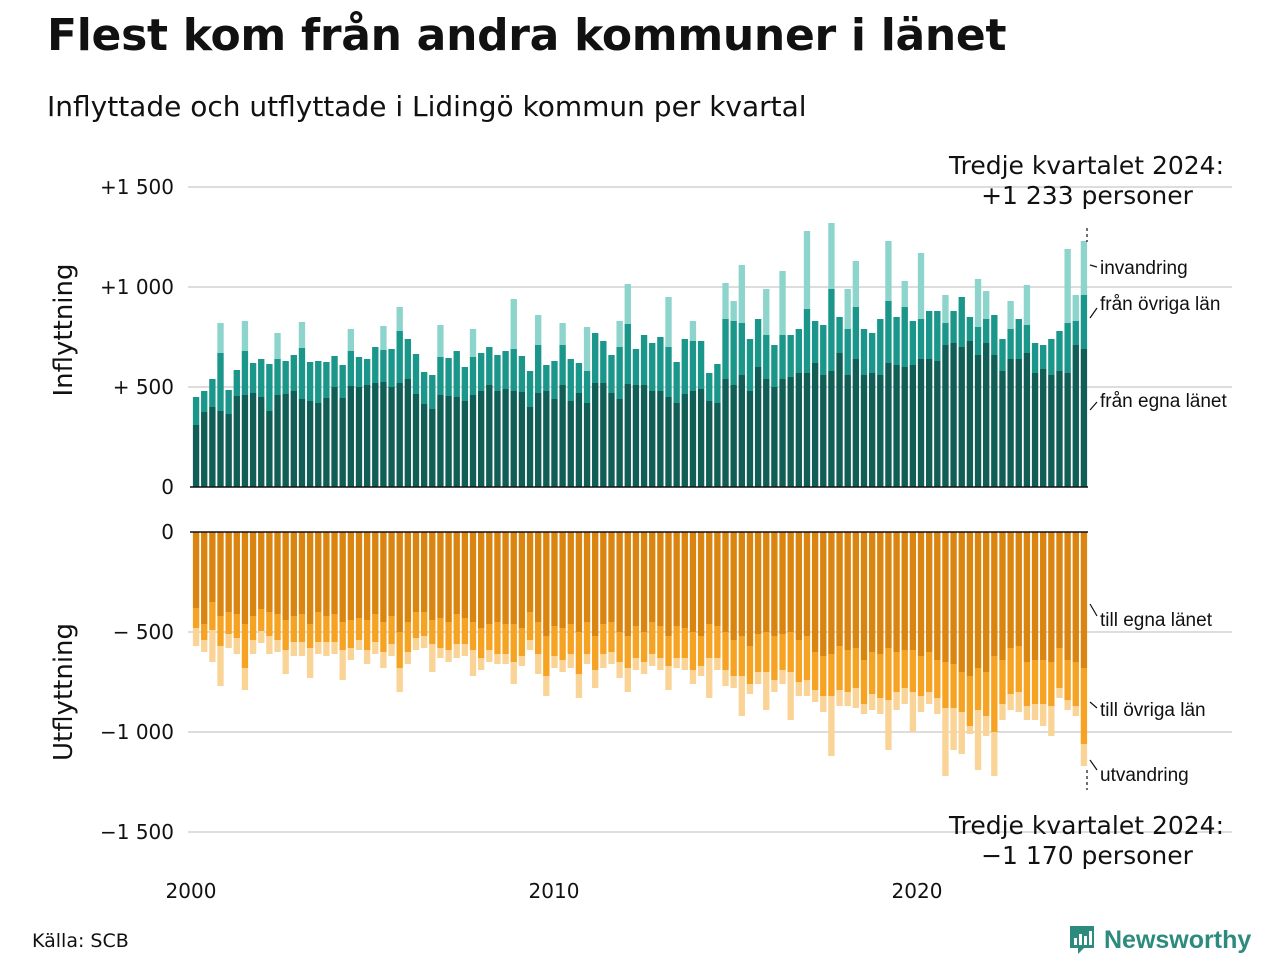 Image resolution: width=1280 pixels, height=960 pixels. What do you see at coordinates (1093, 705) in the screenshot?
I see `label-leader` at bounding box center [1093, 705].